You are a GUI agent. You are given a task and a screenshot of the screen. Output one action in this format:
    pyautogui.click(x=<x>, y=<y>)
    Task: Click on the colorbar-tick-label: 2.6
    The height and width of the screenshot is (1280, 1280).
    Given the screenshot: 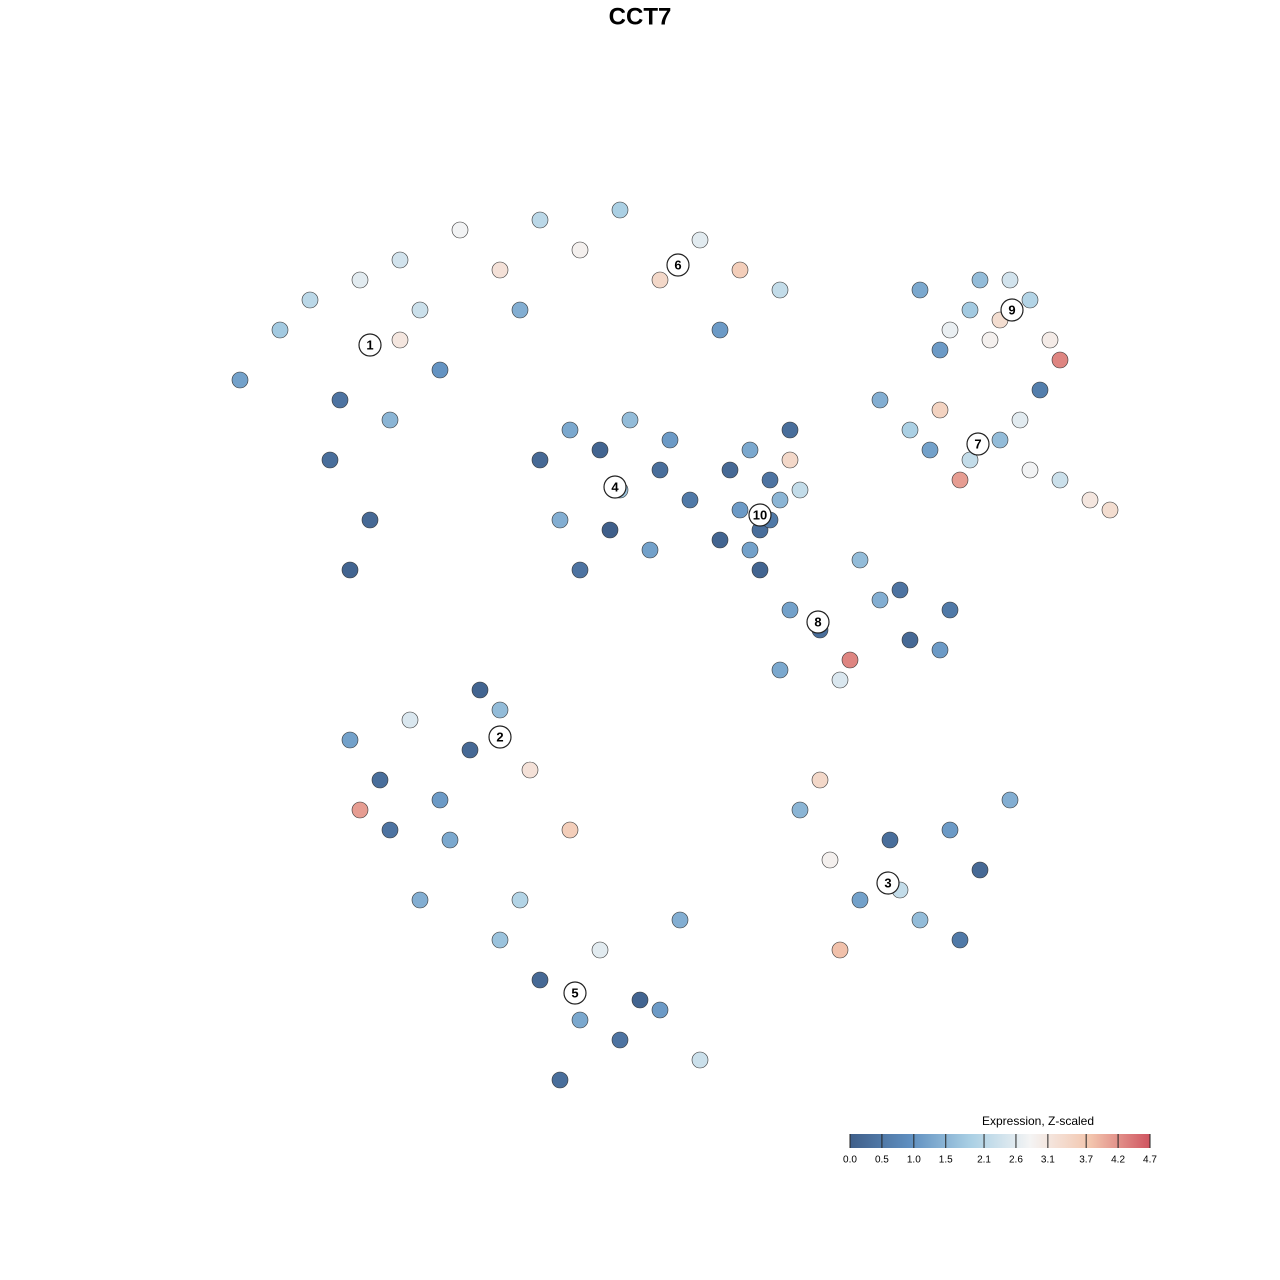 What is the action you would take?
    pyautogui.click(x=1016, y=1160)
    